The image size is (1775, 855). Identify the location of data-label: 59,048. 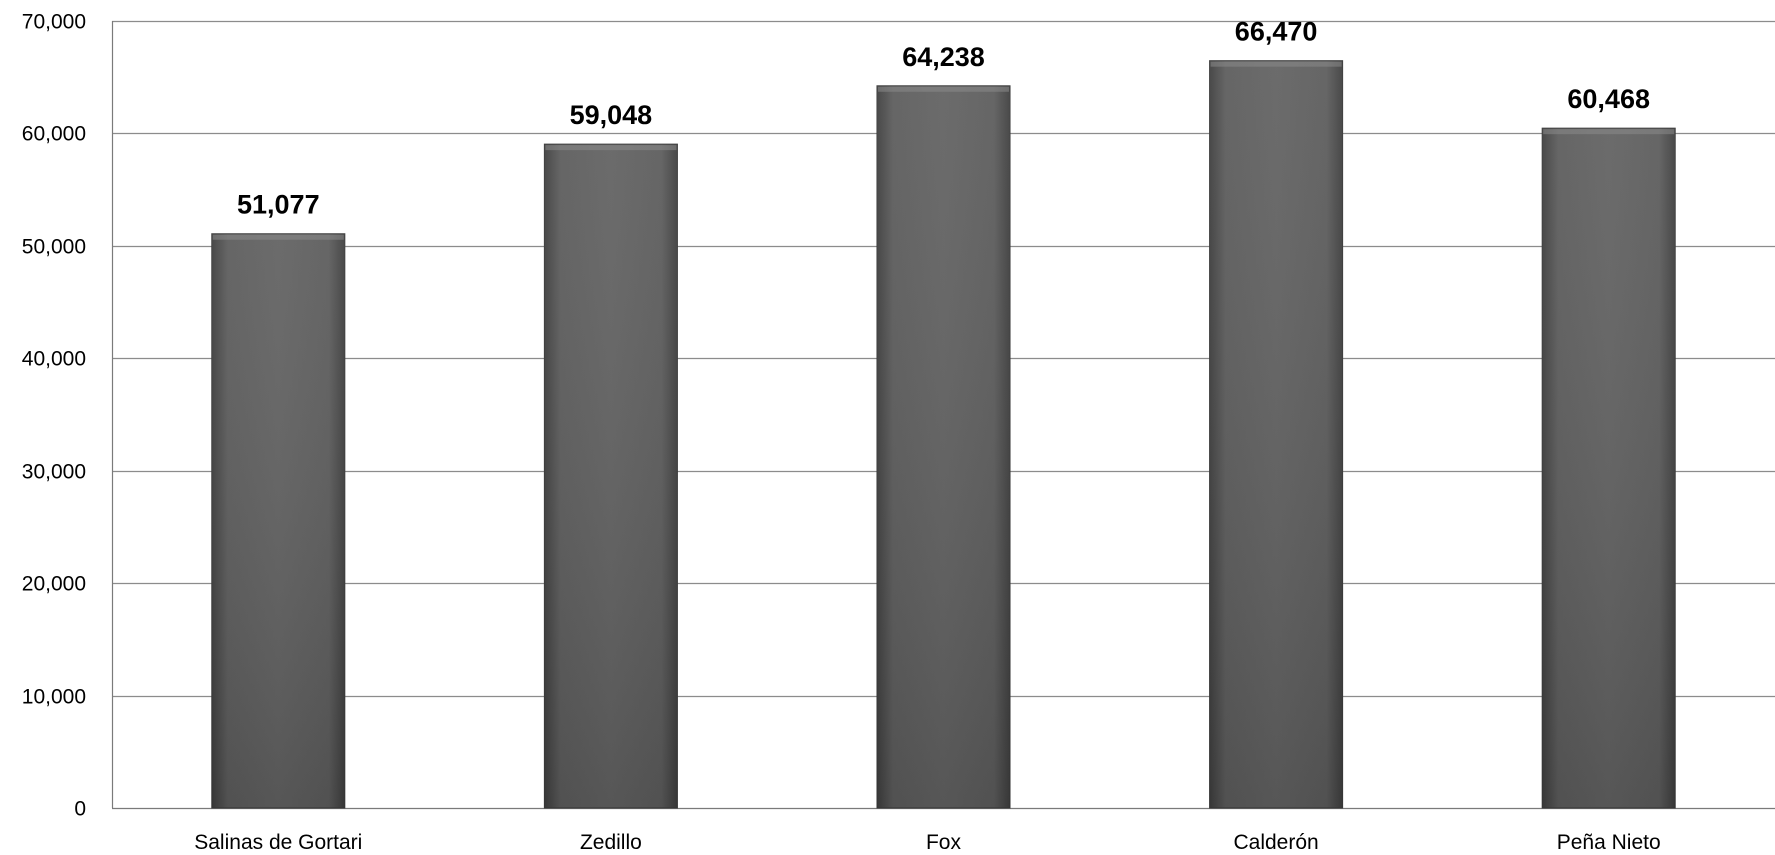
(611, 115).